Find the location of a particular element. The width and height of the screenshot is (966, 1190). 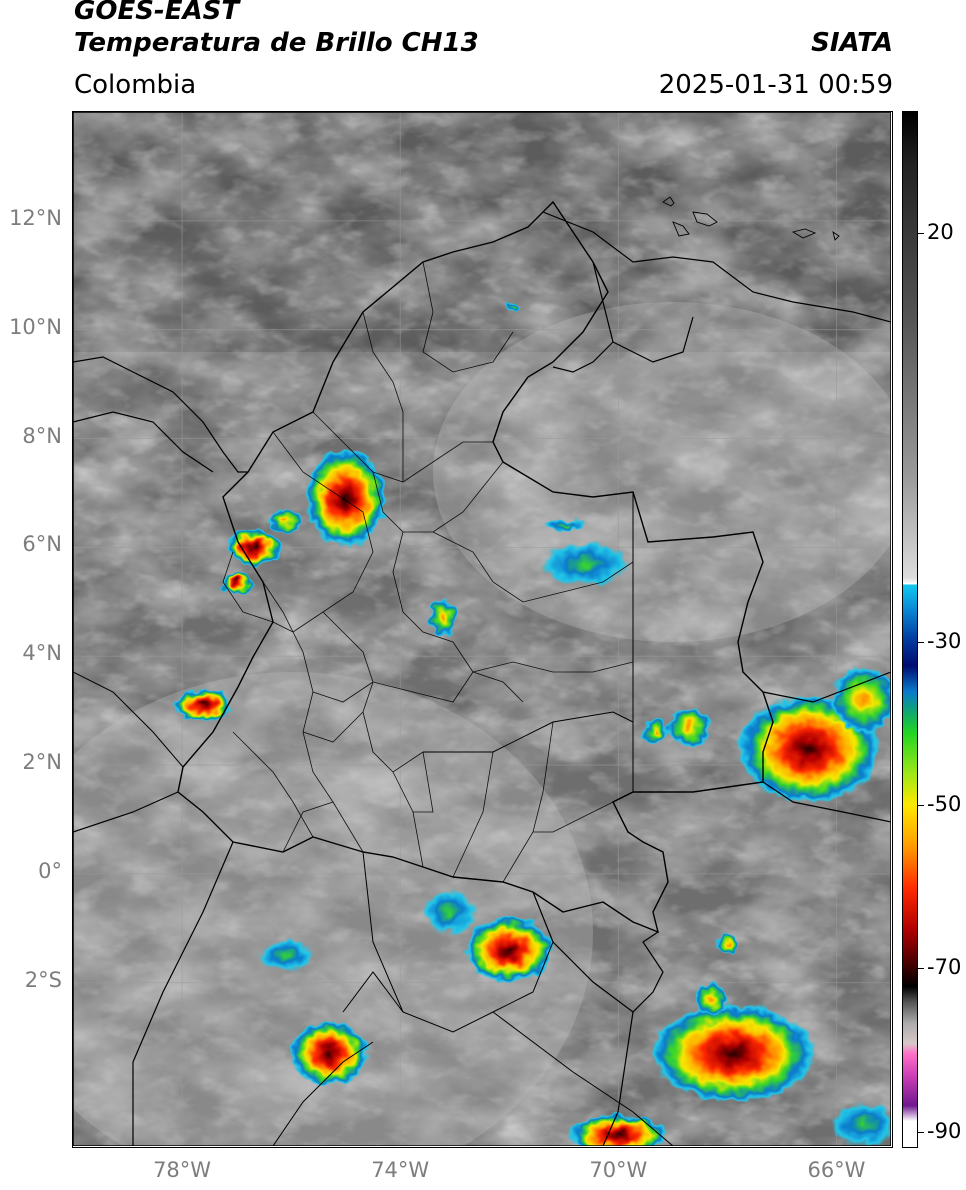

y-tick-label: 2°S is located at coordinates (43, 979).